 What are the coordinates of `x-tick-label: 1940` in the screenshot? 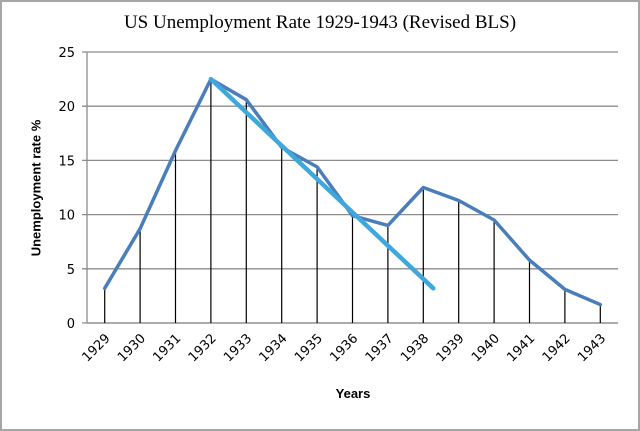 It's located at (486, 348).